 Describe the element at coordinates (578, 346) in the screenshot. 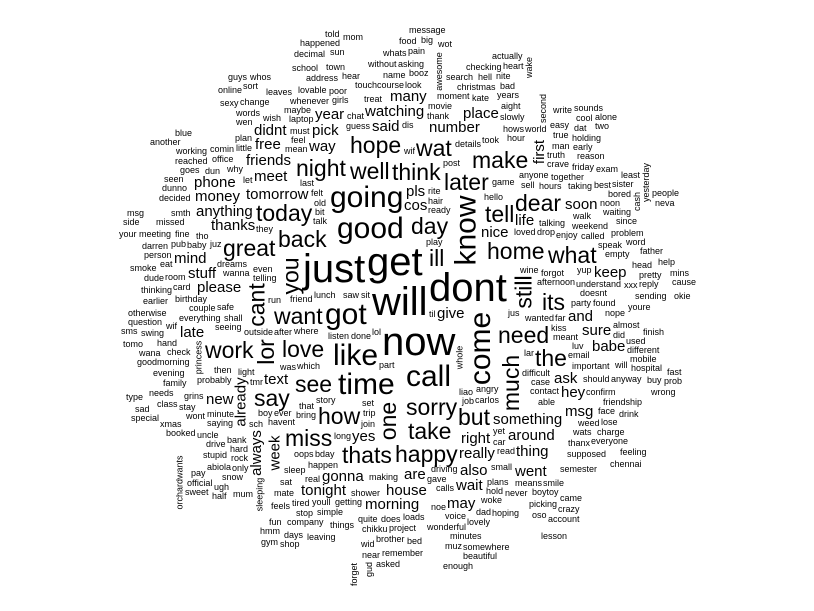

I see `cloud-word: luv` at that location.